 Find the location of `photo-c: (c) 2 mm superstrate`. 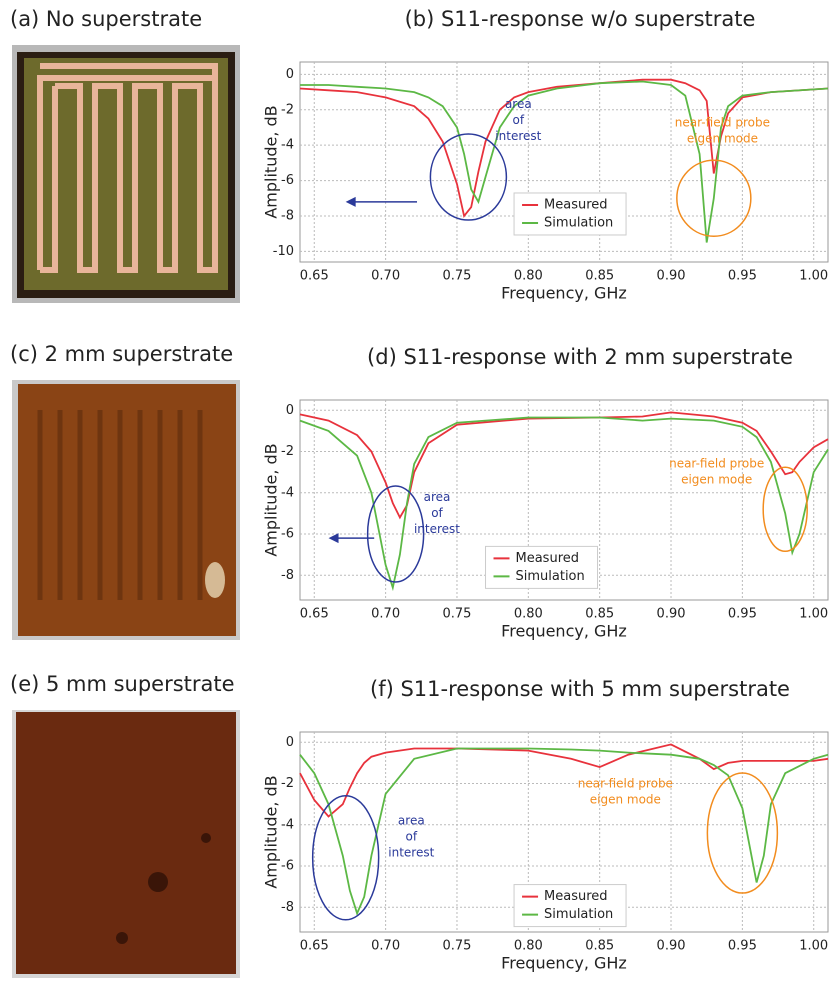

photo-c: (c) 2 mm superstrate is located at coordinates (125, 491).